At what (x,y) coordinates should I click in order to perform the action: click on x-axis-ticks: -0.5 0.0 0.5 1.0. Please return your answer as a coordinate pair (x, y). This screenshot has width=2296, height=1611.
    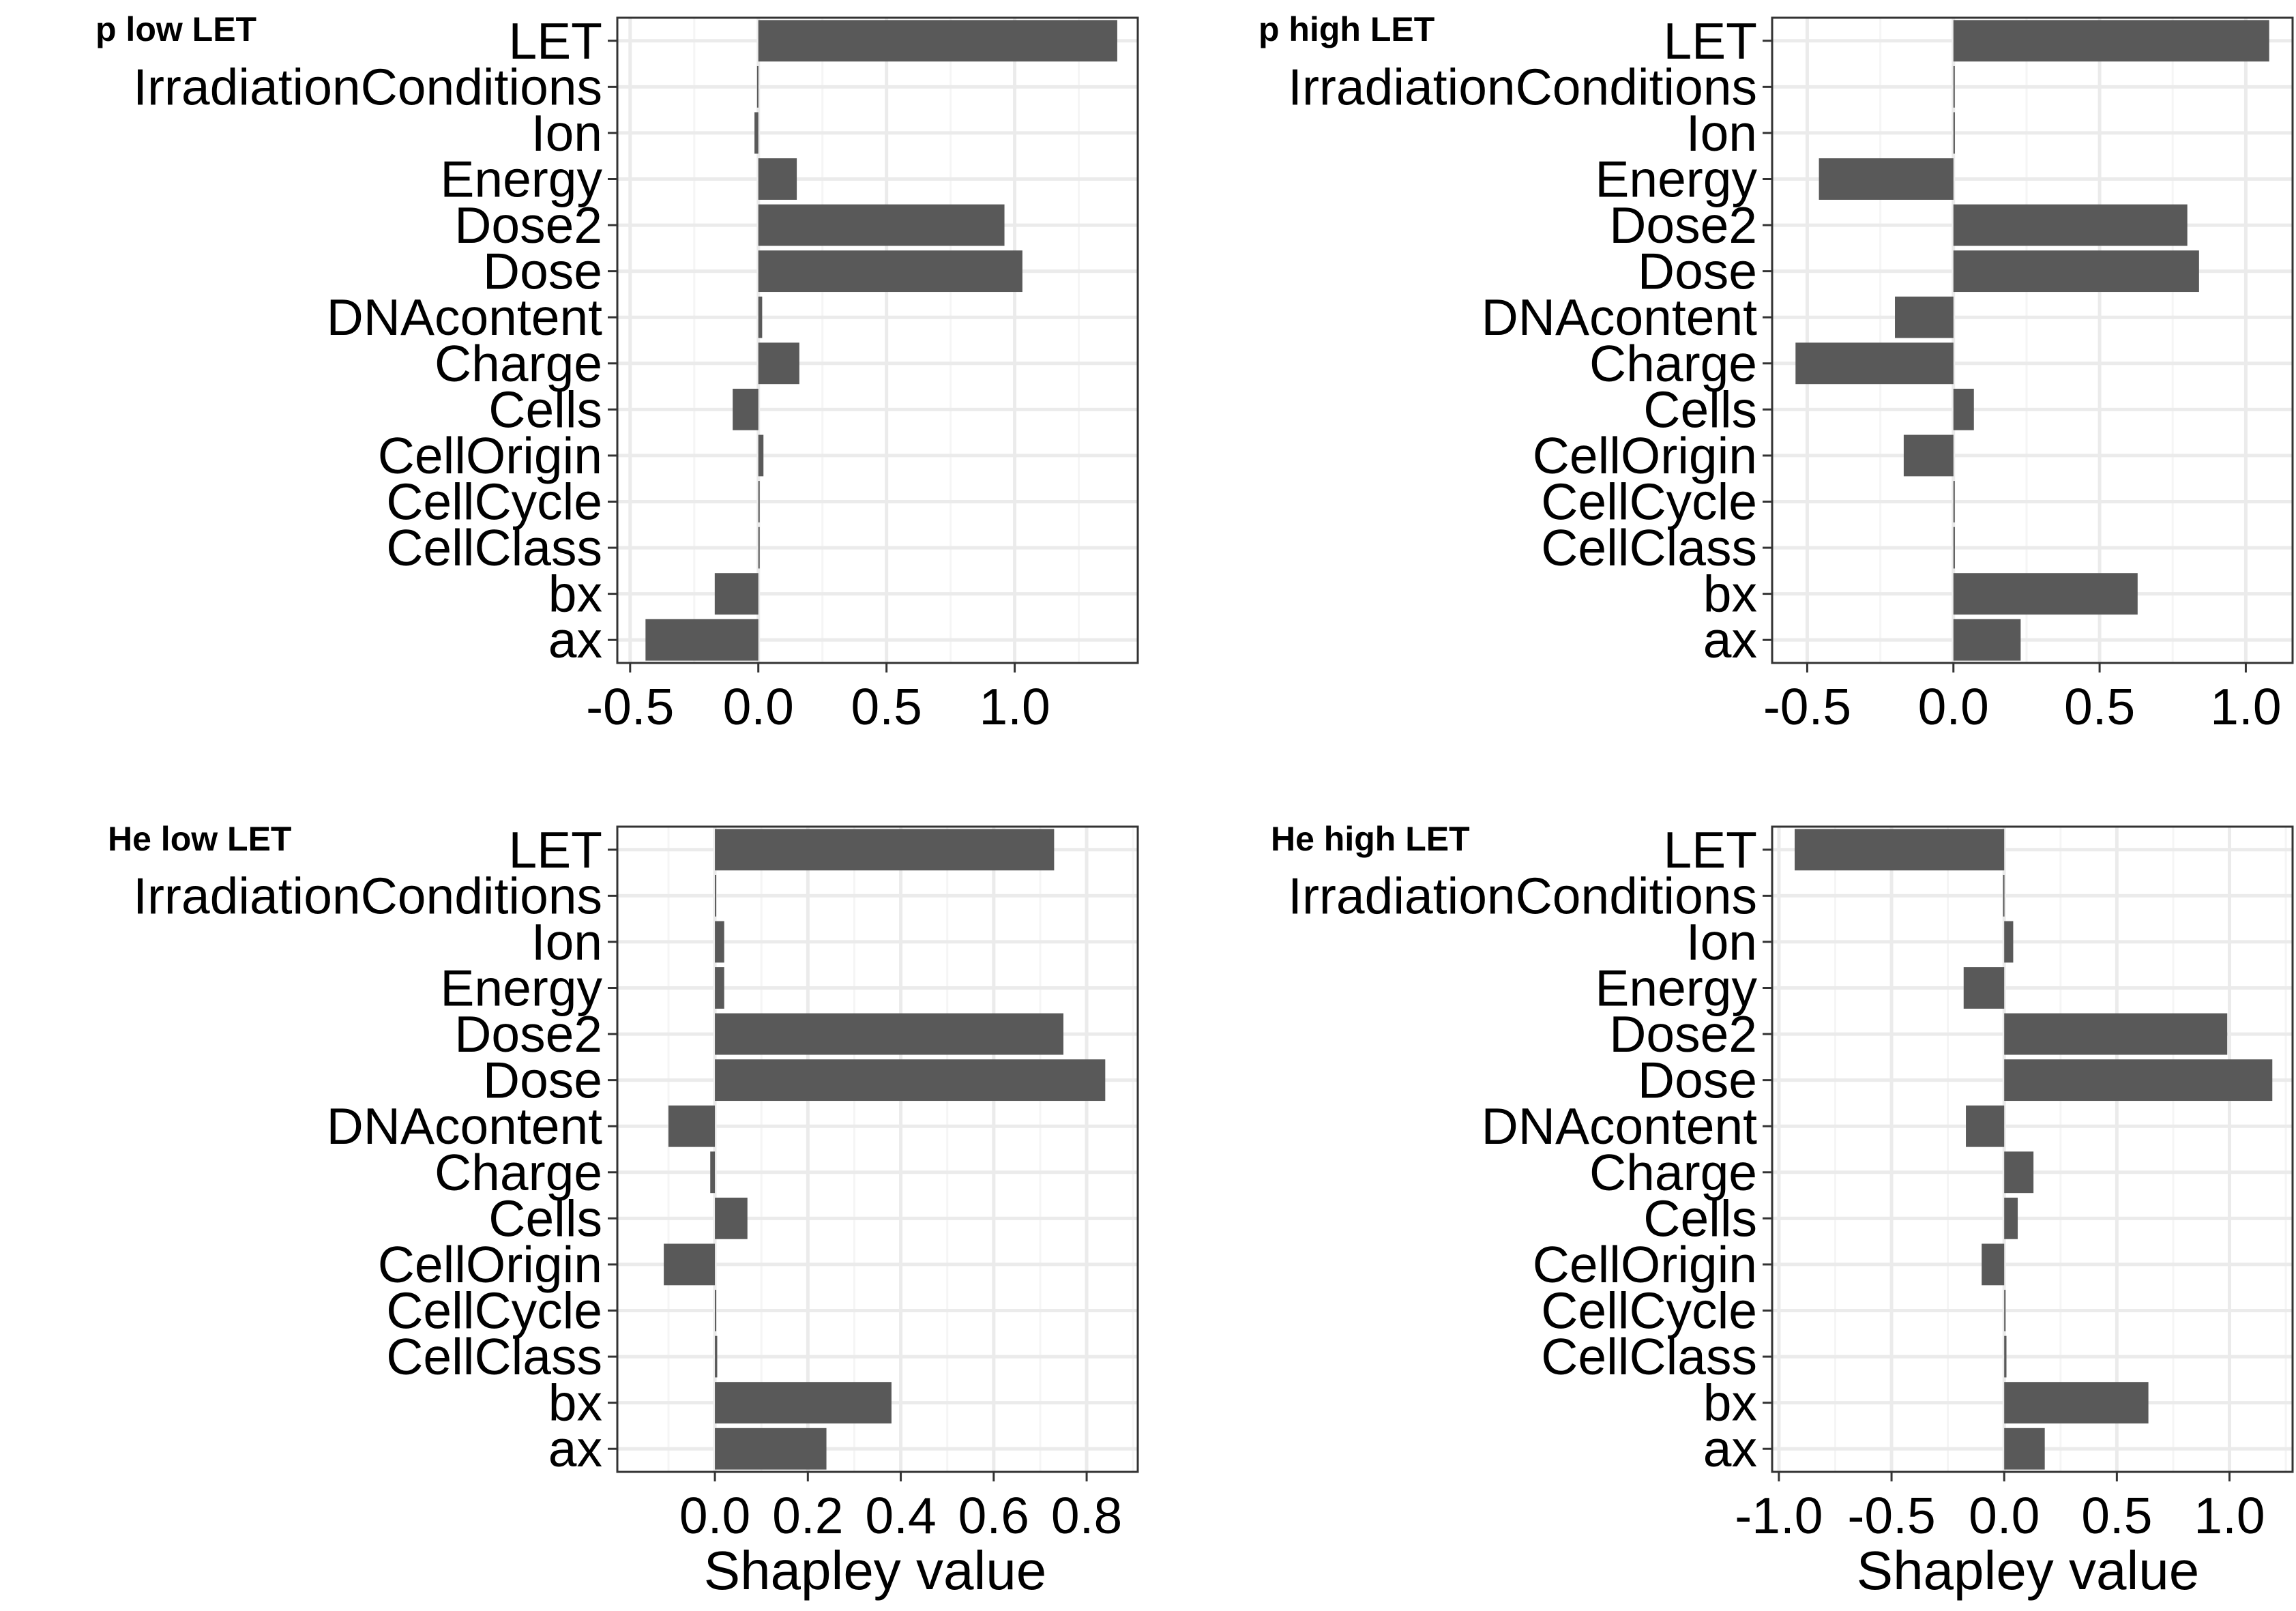
    Looking at the image, I should click on (2023, 699).